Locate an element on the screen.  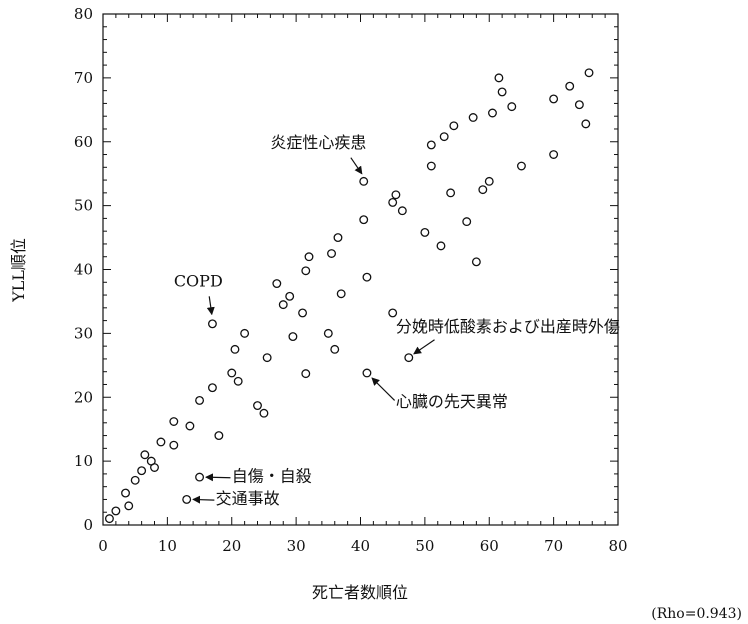
y-tick-label: 80 is located at coordinates (83, 14).